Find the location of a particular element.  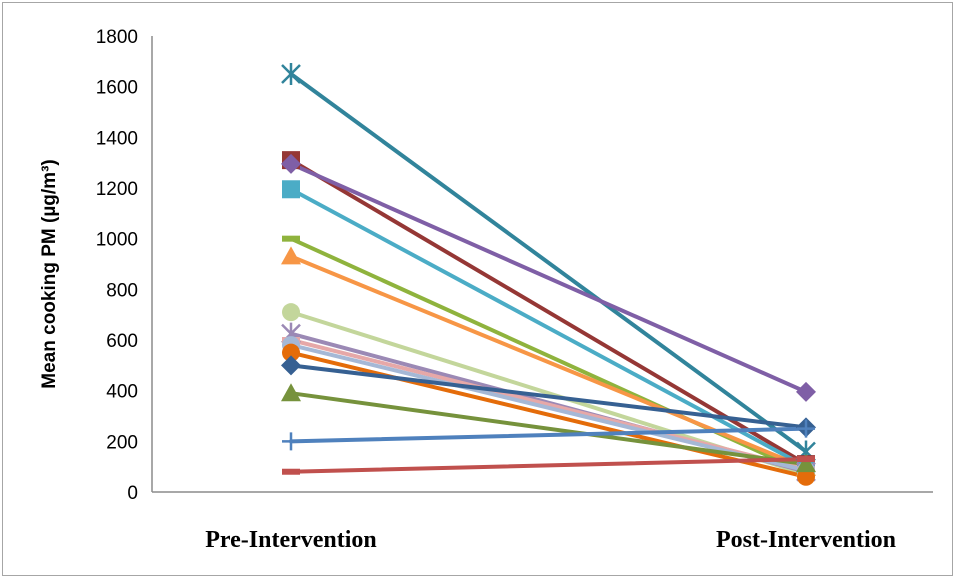

y-tick-label: 0 is located at coordinates (132, 493).